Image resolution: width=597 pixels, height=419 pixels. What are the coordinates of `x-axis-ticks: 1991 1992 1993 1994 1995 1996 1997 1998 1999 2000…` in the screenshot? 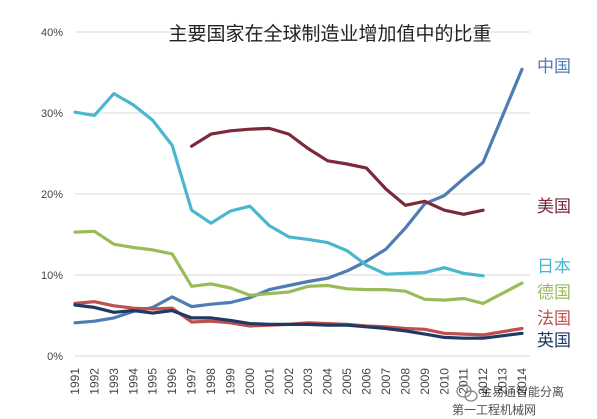 It's located at (298, 381).